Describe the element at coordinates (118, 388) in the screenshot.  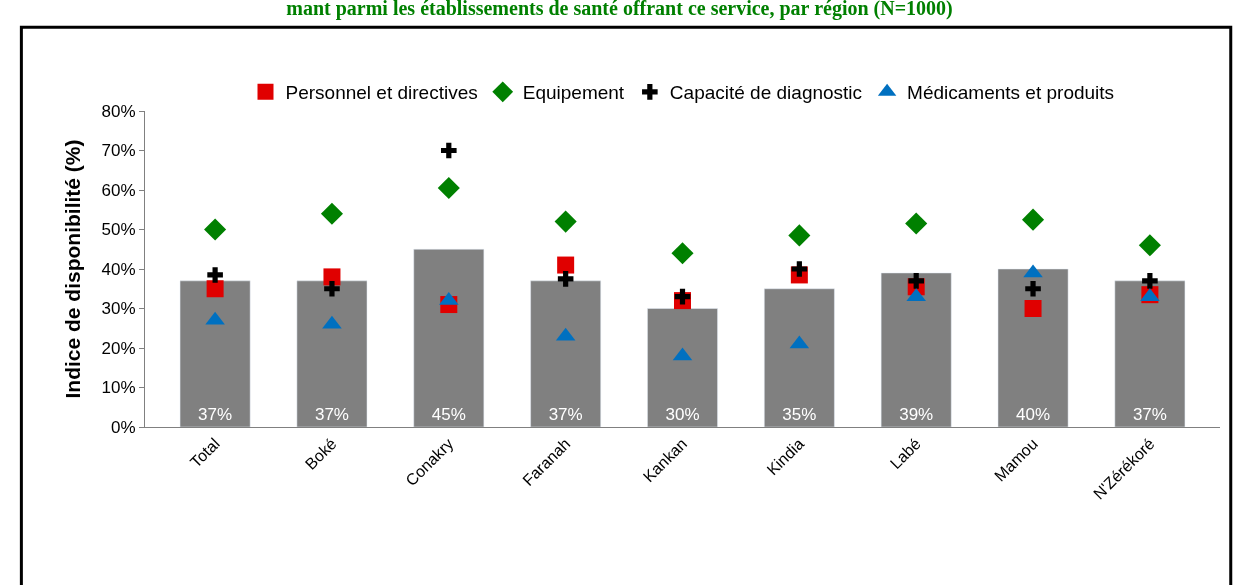
I see `y-tick-label: 10%` at that location.